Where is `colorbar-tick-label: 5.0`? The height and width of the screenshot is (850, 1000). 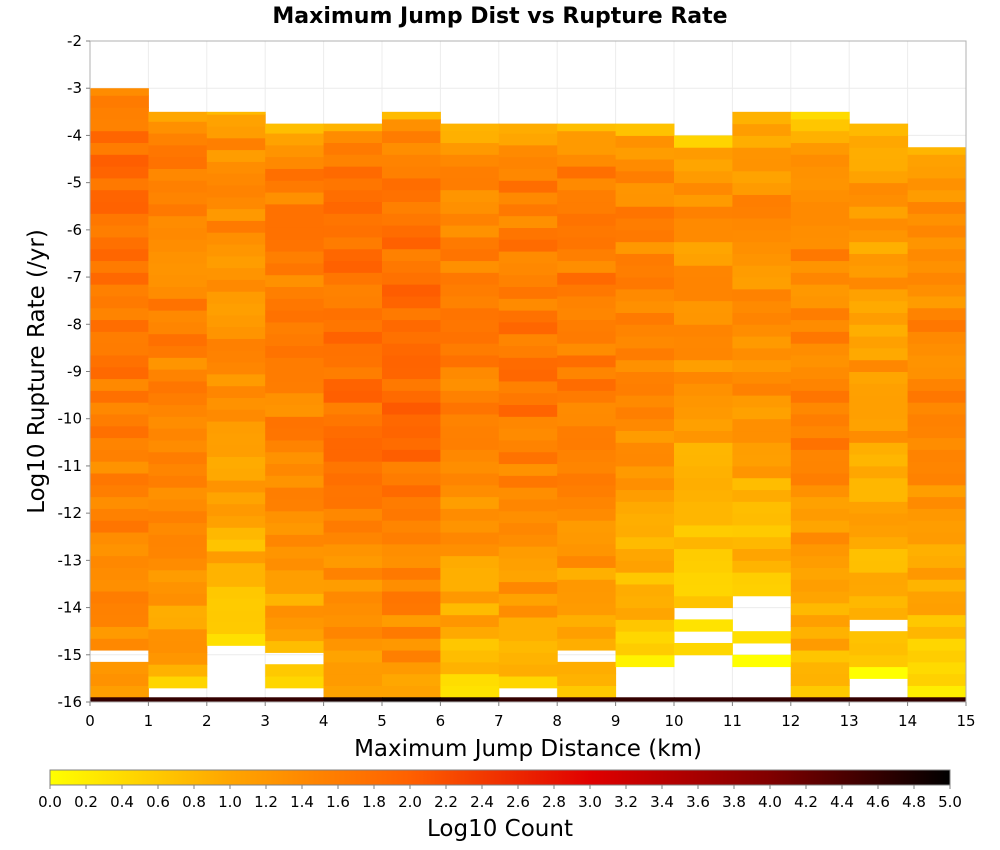
colorbar-tick-label: 5.0 is located at coordinates (950, 802).